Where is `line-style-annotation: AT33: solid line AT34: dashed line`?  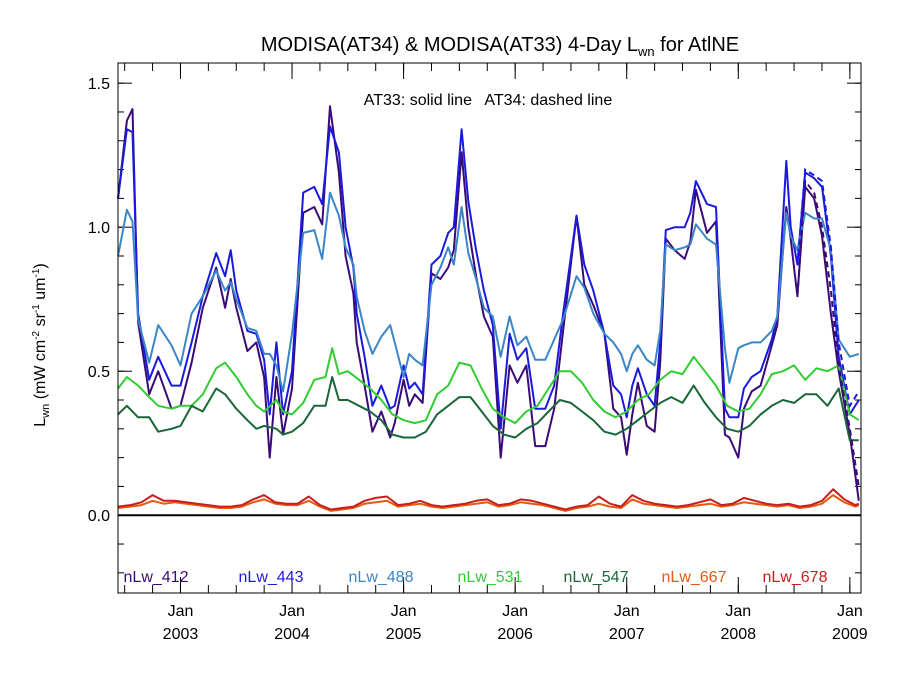 line-style-annotation: AT33: solid line AT34: dashed line is located at coordinates (488, 100).